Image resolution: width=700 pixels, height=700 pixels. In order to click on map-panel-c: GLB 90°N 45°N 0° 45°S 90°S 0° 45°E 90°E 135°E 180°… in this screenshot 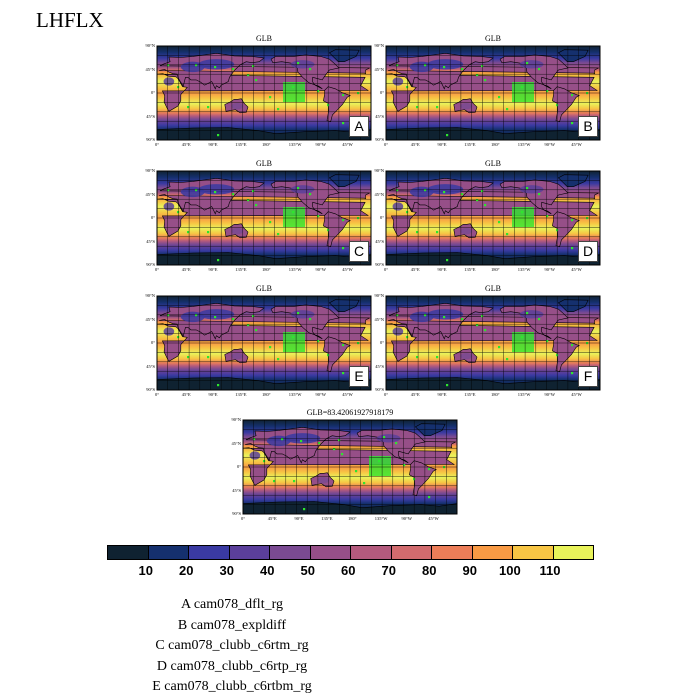, I will do `click(258, 215)`.